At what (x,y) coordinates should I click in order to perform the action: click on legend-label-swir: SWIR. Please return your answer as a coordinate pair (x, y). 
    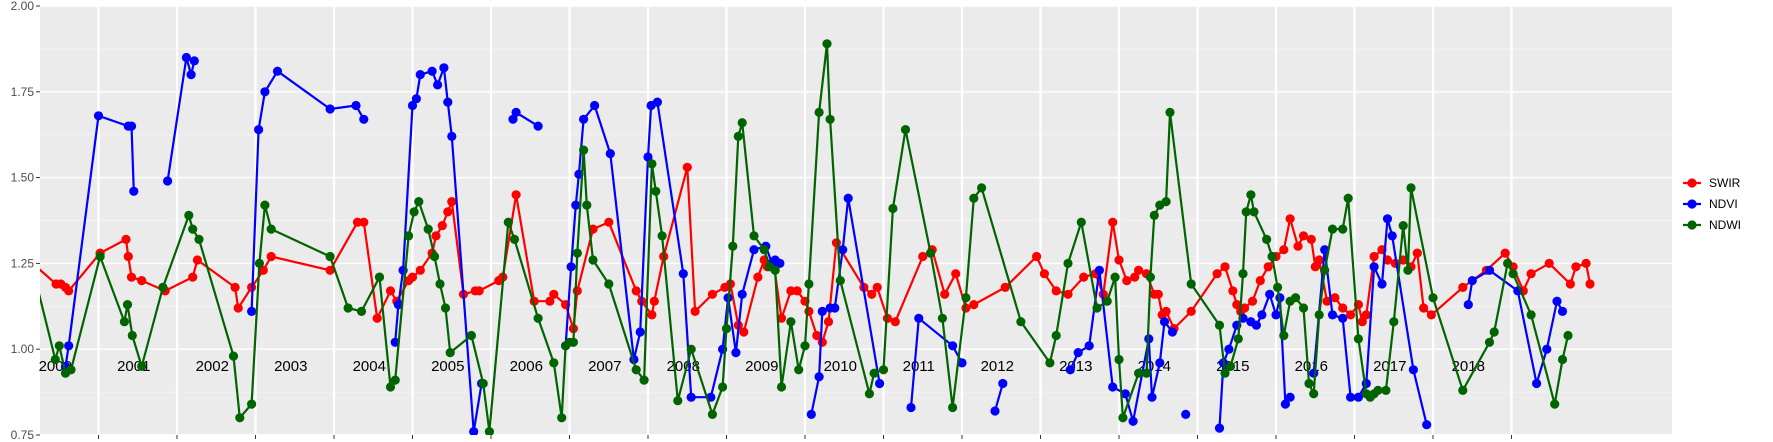
    Looking at the image, I should click on (1725, 183).